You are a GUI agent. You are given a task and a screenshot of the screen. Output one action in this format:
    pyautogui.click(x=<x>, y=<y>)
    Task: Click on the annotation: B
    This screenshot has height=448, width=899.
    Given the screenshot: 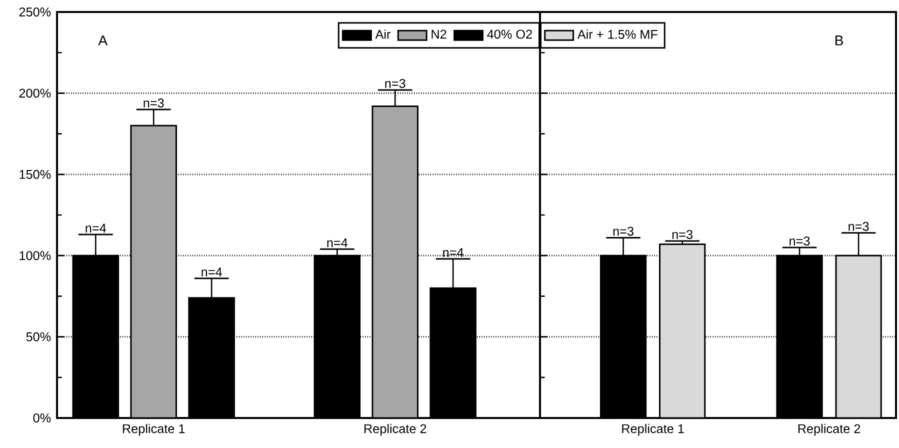 What is the action you would take?
    pyautogui.click(x=839, y=41)
    